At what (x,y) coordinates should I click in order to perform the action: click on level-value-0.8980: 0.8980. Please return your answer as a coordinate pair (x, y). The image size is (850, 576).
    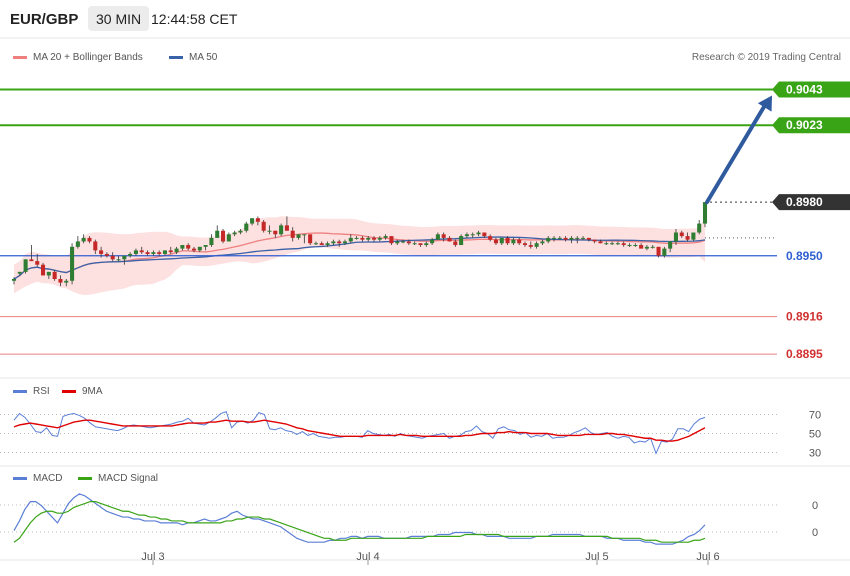
    Looking at the image, I should click on (804, 202).